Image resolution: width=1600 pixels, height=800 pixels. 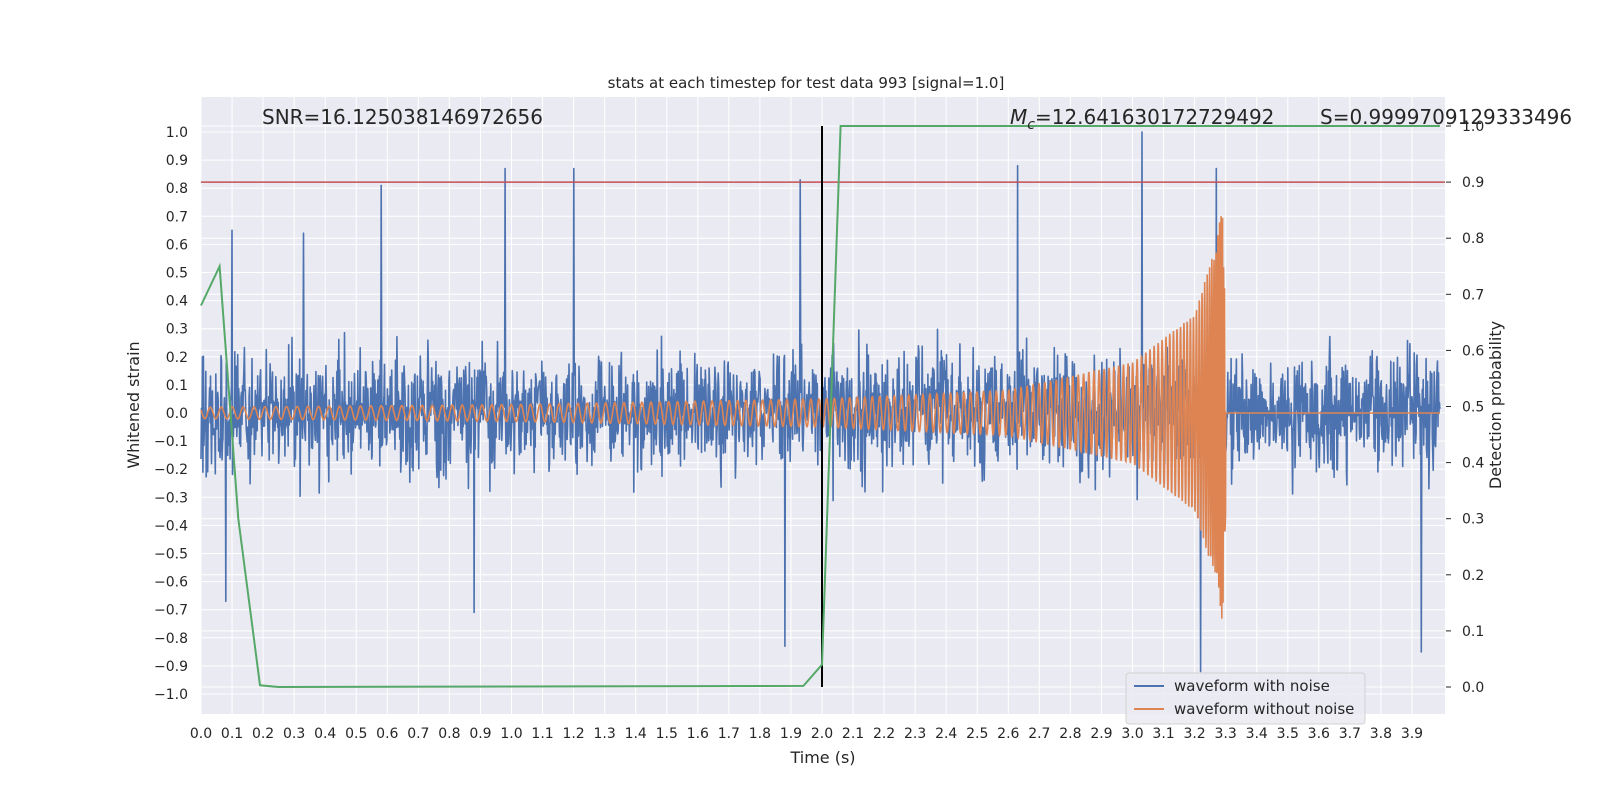 What do you see at coordinates (177, 189) in the screenshot?
I see `left-y-tick-label: 0.8` at bounding box center [177, 189].